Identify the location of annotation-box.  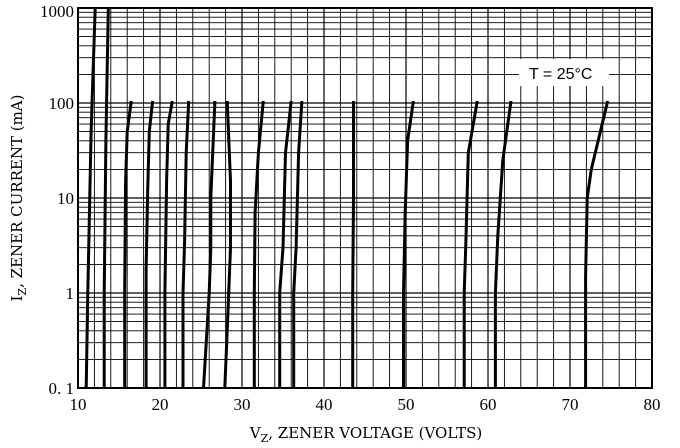
(564, 72).